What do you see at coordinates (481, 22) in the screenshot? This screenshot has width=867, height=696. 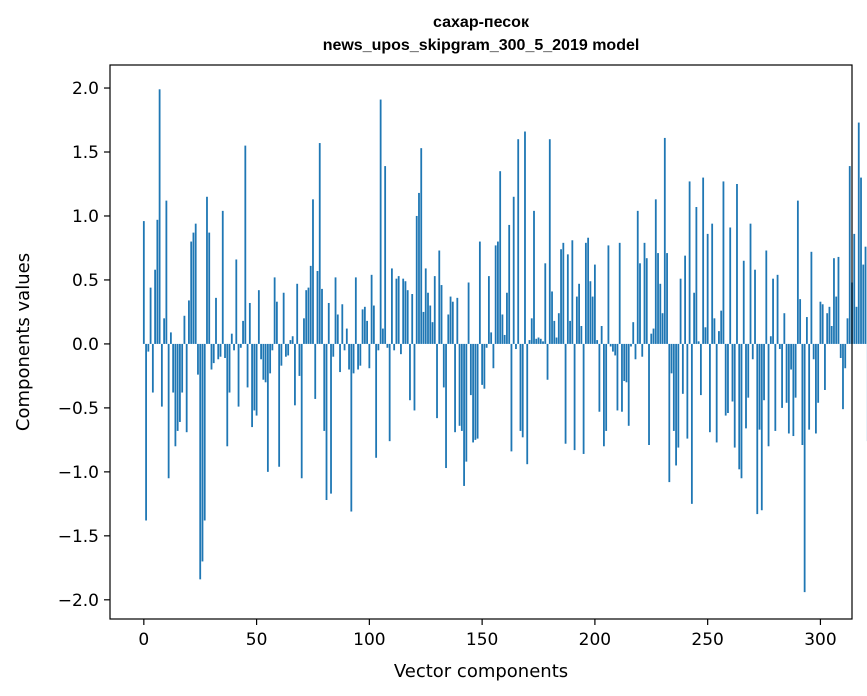 I see `chart-title: сахар-песок` at bounding box center [481, 22].